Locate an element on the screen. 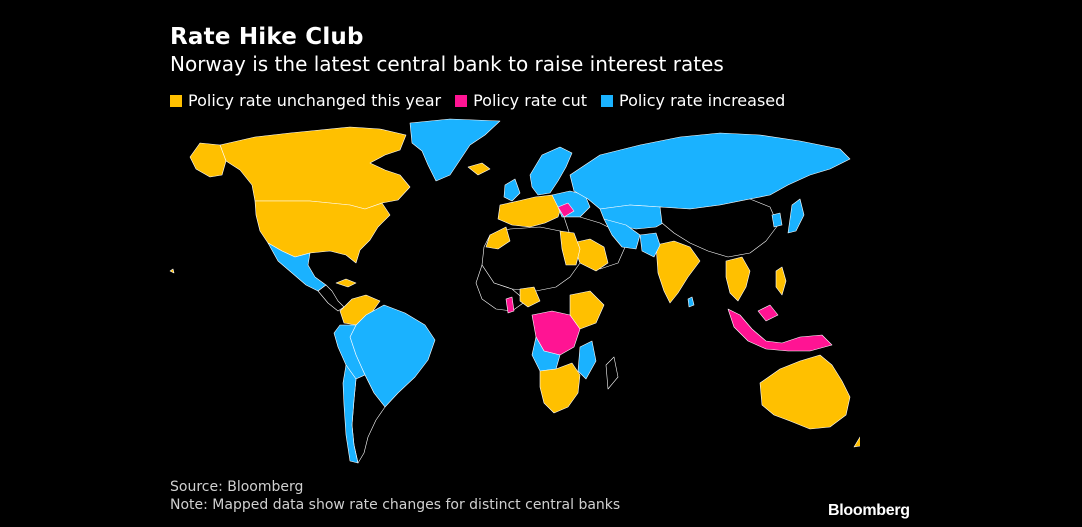  region-caribbean is located at coordinates (346, 283).